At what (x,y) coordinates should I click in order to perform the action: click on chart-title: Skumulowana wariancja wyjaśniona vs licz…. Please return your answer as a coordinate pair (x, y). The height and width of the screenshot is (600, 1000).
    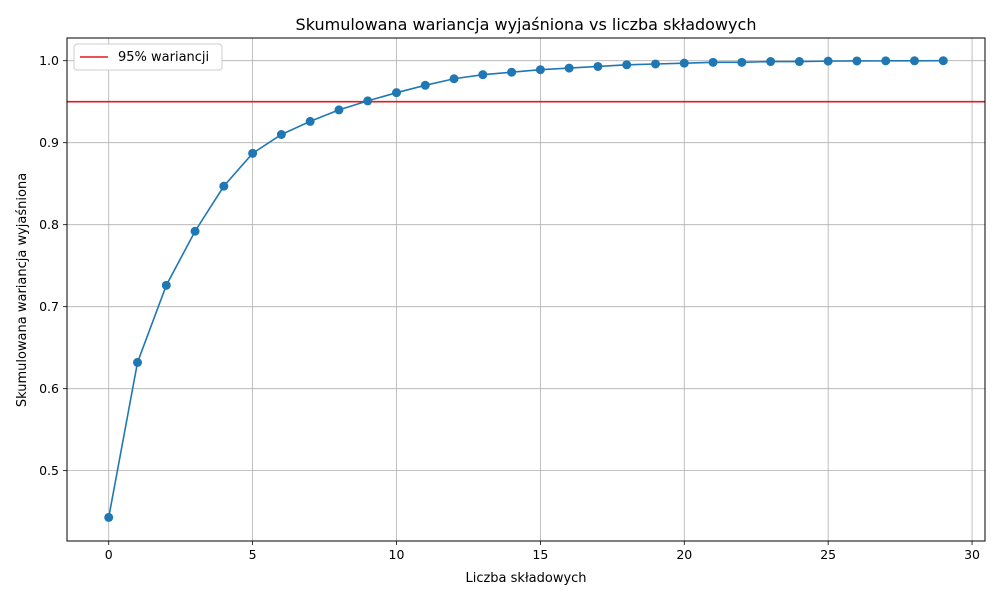
    Looking at the image, I should click on (526, 24).